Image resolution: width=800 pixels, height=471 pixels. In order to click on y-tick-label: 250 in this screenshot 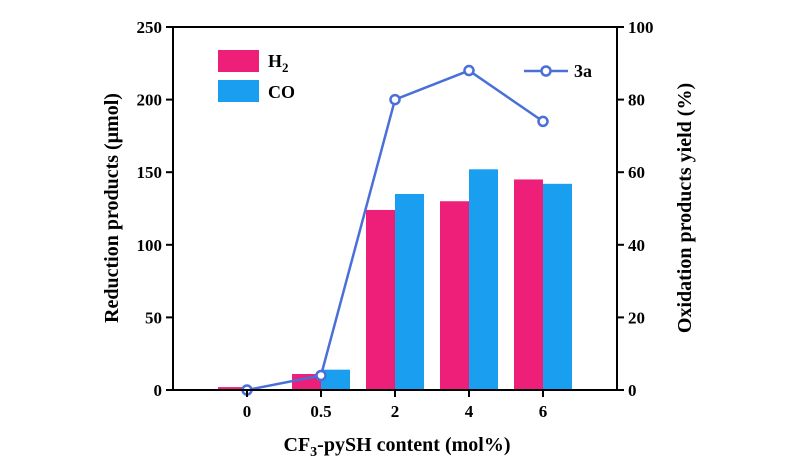, I will do `click(150, 27)`.